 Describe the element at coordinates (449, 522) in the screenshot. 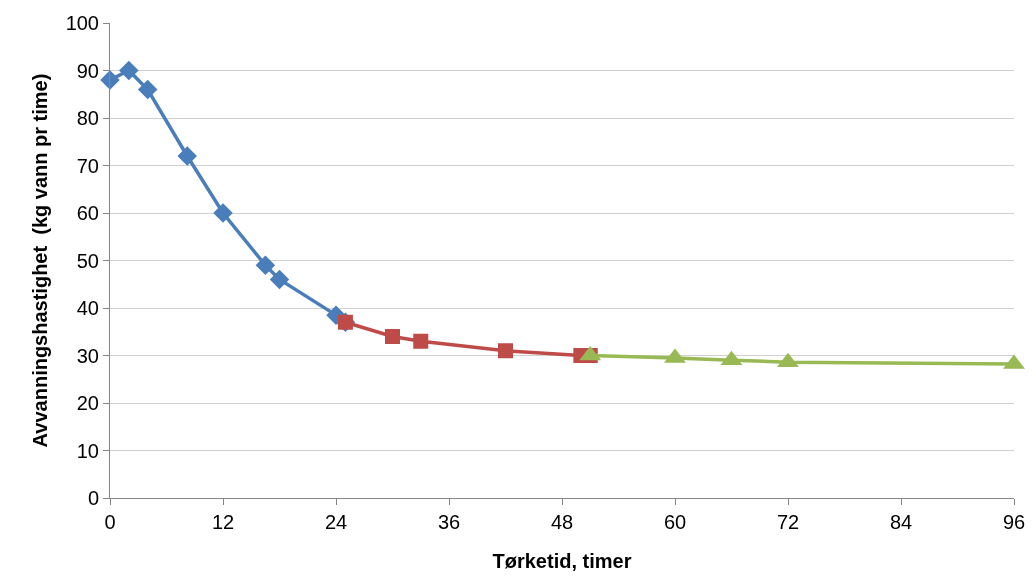

I see `x-tick-label: 36` at that location.